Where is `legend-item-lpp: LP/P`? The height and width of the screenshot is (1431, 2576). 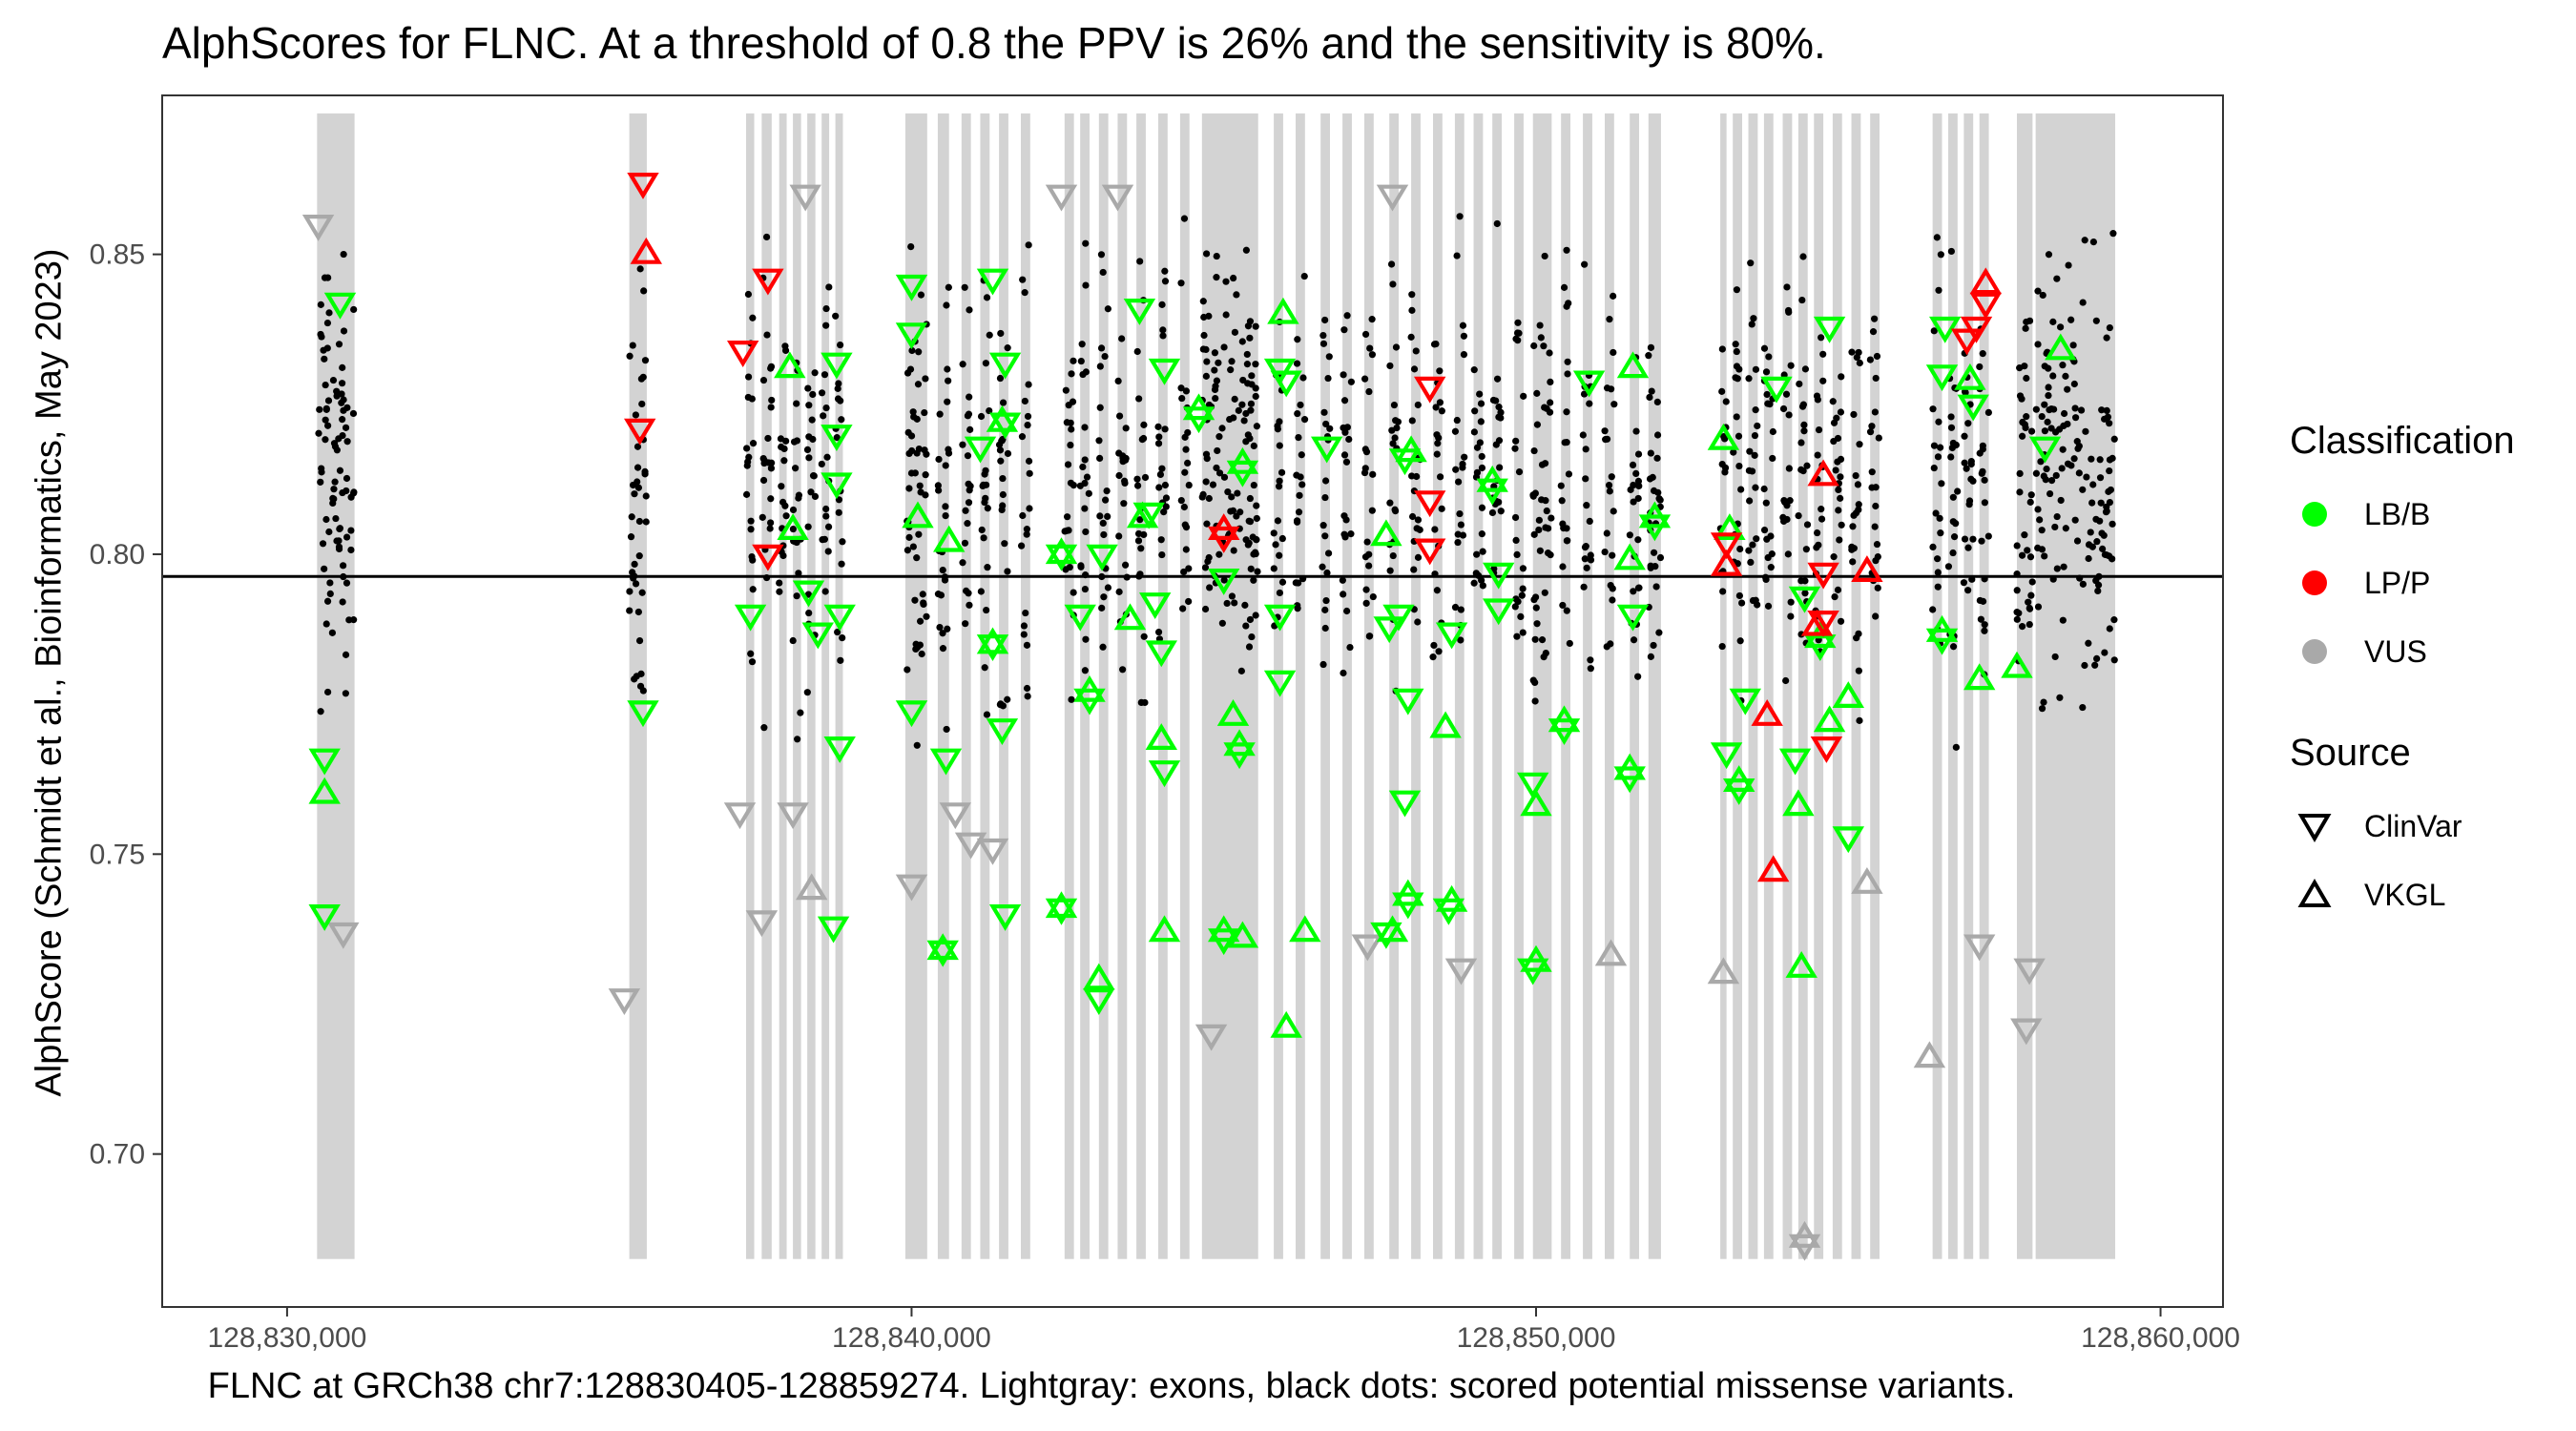 legend-item-lpp: LP/P is located at coordinates (2428, 583).